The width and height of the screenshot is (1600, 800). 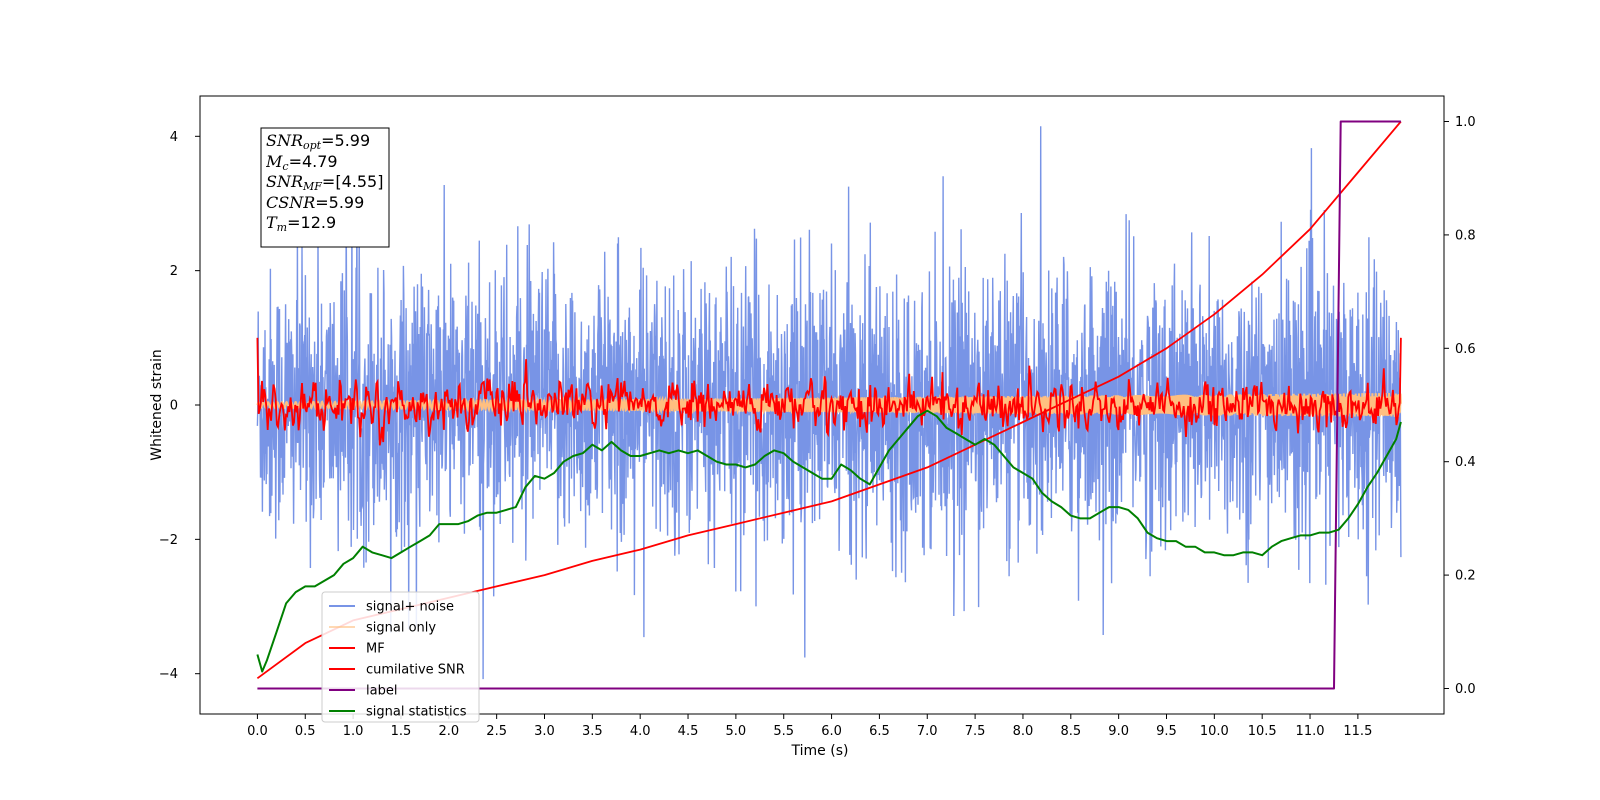 What do you see at coordinates (1310, 731) in the screenshot?
I see `x-tick-label: 11.0` at bounding box center [1310, 731].